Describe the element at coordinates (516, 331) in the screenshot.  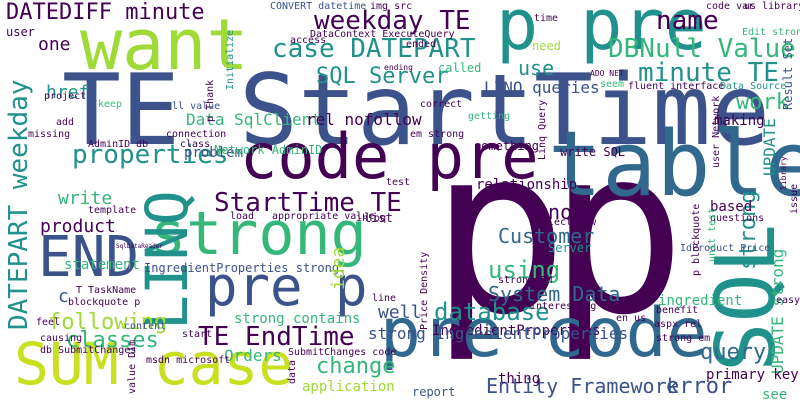
I see `word-ingredientproperties: IngredientProperties` at that location.